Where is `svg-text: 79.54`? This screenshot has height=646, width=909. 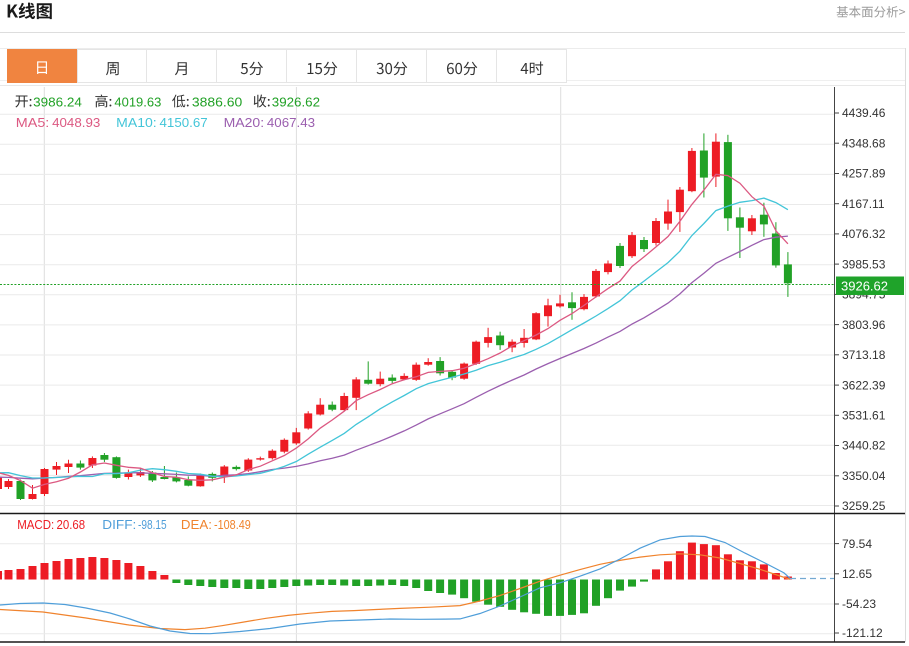 svg-text: 79.54 is located at coordinates (857, 544).